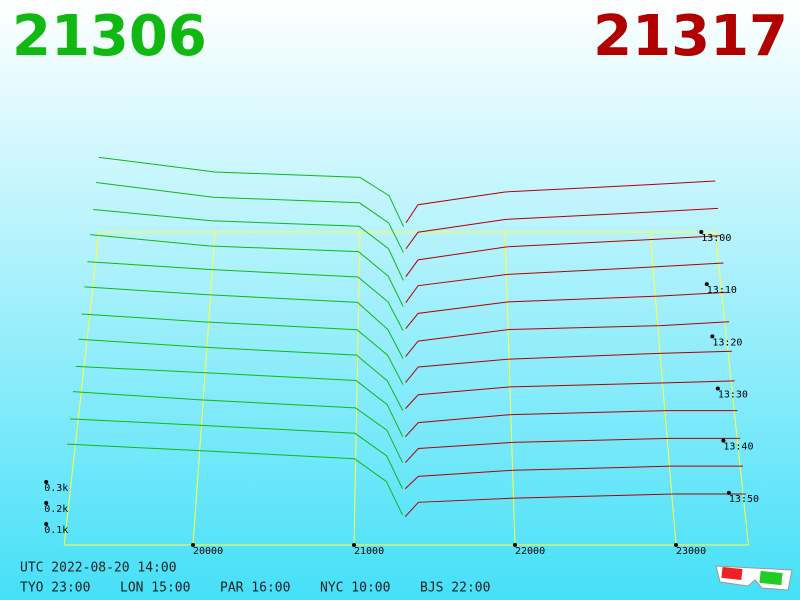 This screenshot has width=800, height=600. I want to click on x-tick-label: 21000, so click(369, 551).